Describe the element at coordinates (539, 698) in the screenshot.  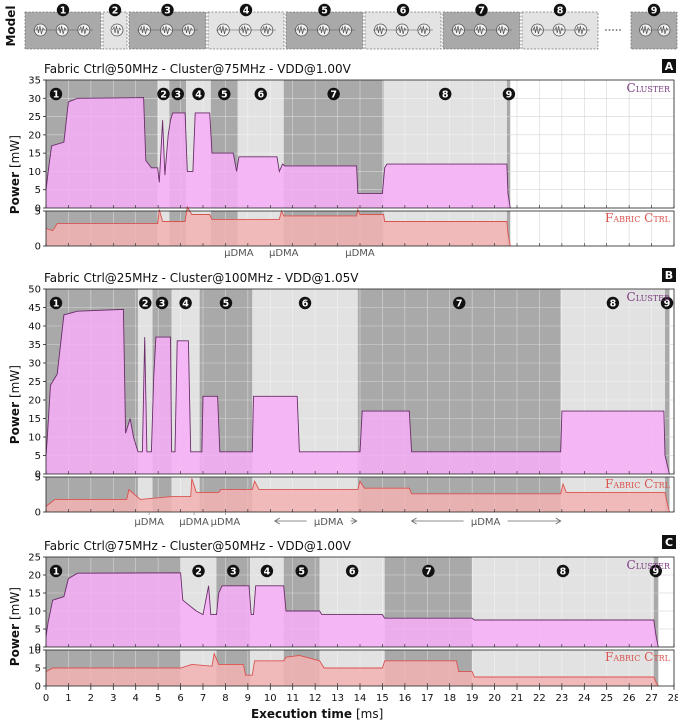
I see `x-tick-label: 22` at that location.